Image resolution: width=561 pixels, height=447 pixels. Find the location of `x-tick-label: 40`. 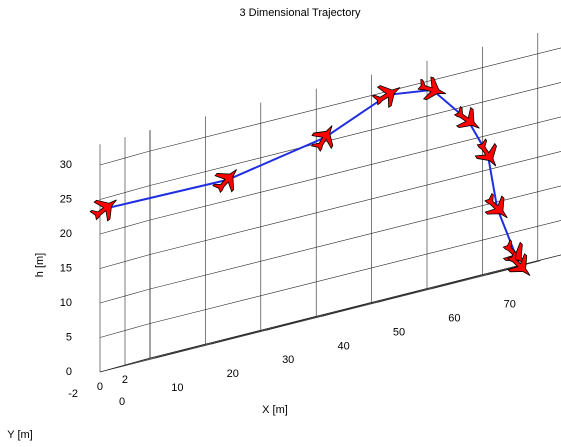

x-tick-label: 40 is located at coordinates (343, 346).